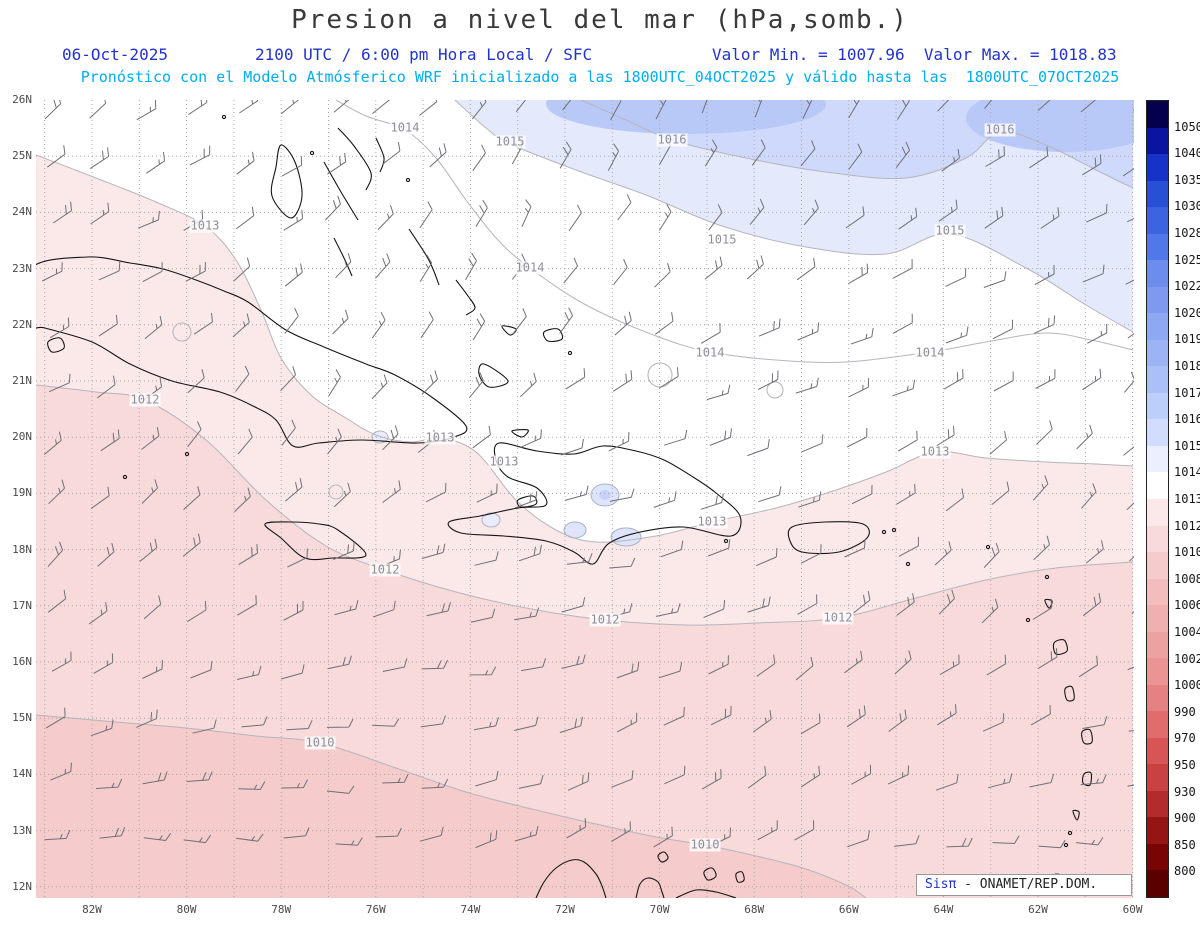  I want to click on lat-label: 18N, so click(22, 549).